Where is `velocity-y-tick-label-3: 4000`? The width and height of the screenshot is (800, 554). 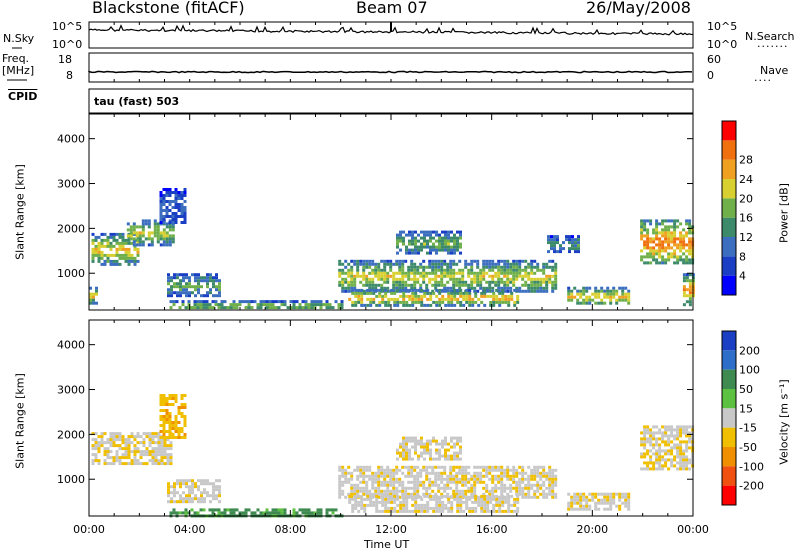
velocity-y-tick-label-3: 4000 is located at coordinates (71, 345).